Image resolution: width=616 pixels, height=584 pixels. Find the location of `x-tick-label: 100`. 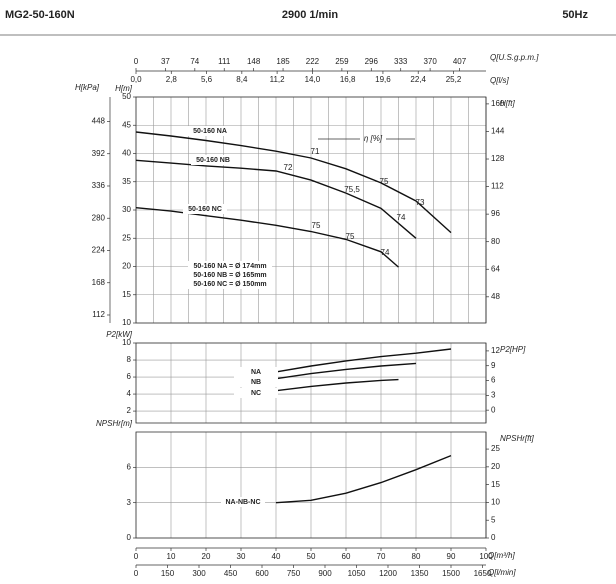

x-tick-label: 100 is located at coordinates (486, 556).